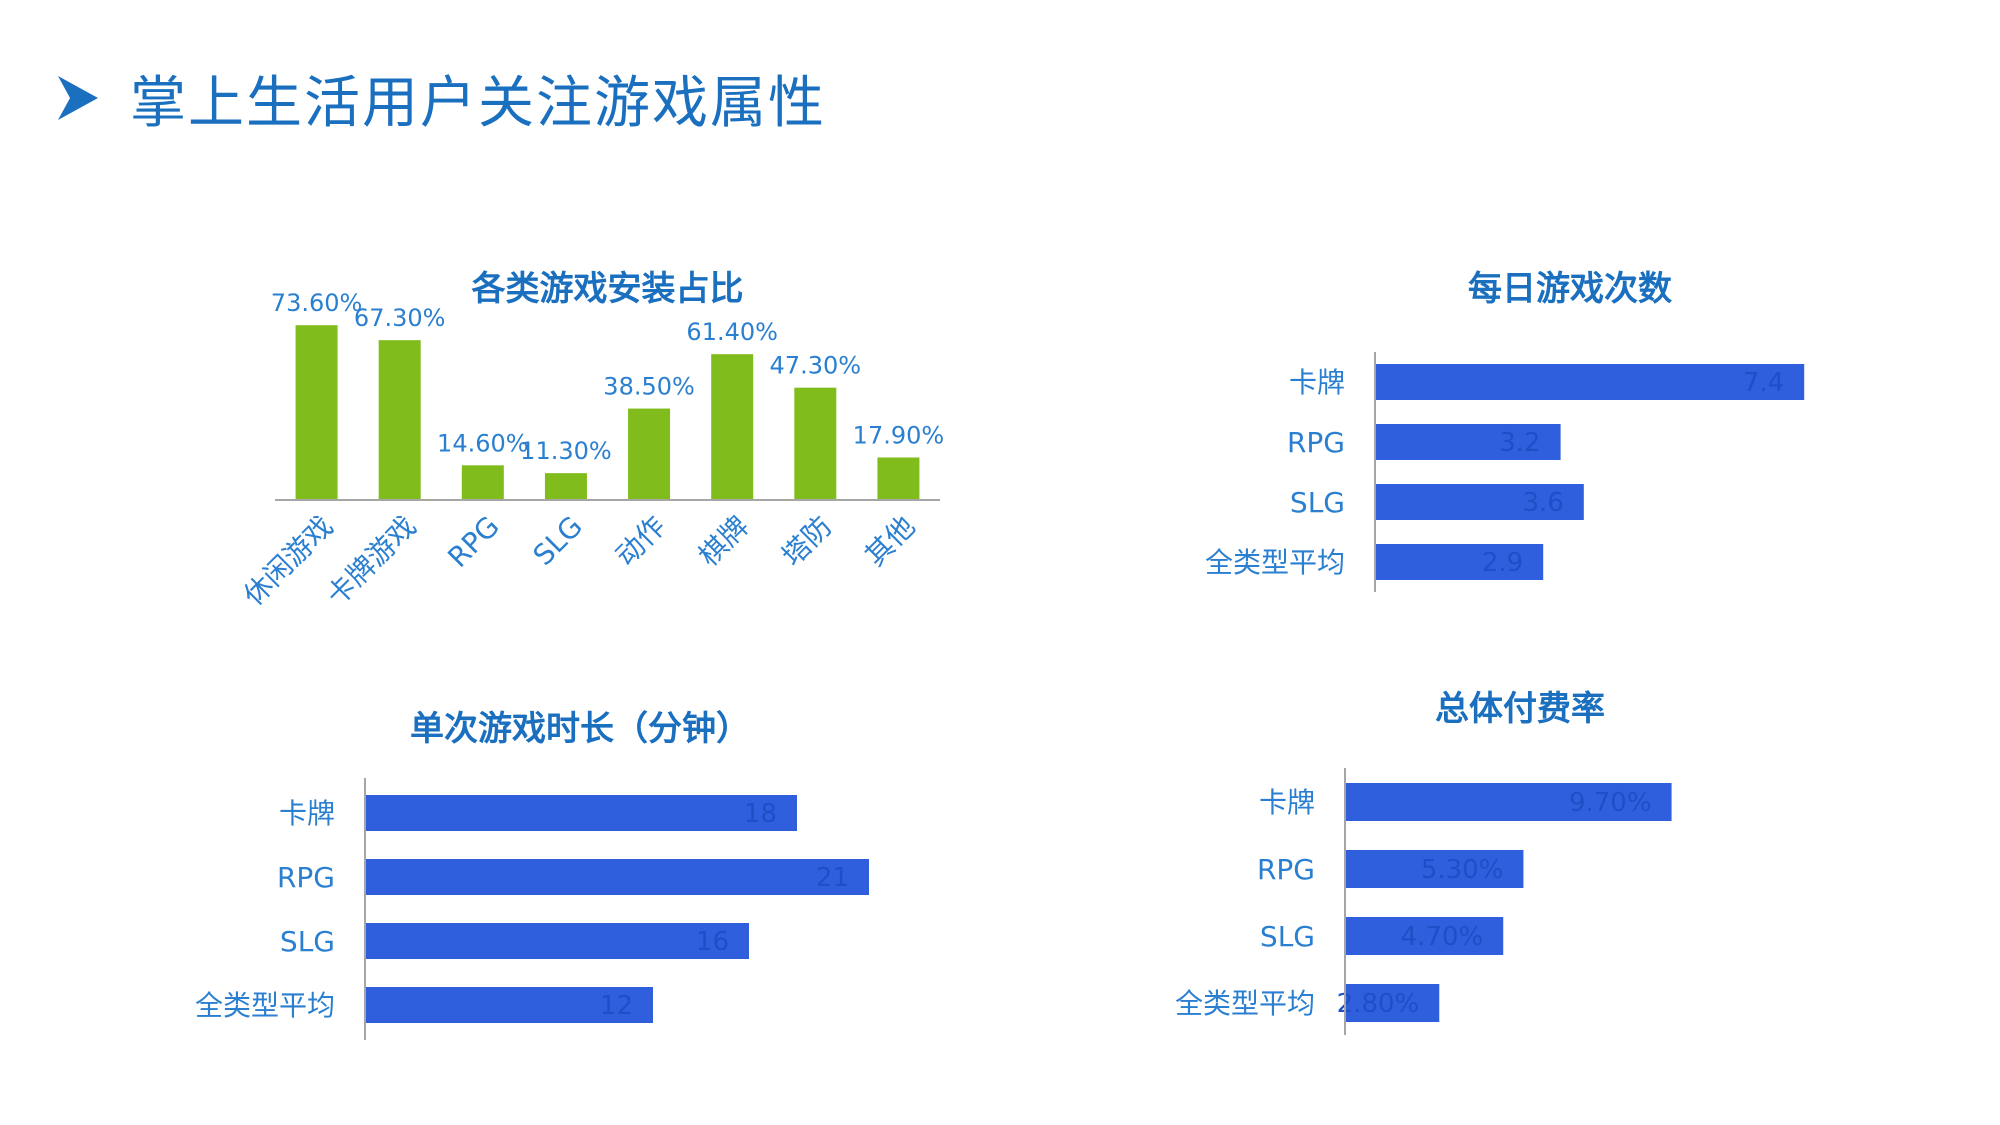 This screenshot has width=2000, height=1125. What do you see at coordinates (580, 729) in the screenshot?
I see `chart-title: 单次游戏时长（分钟）` at bounding box center [580, 729].